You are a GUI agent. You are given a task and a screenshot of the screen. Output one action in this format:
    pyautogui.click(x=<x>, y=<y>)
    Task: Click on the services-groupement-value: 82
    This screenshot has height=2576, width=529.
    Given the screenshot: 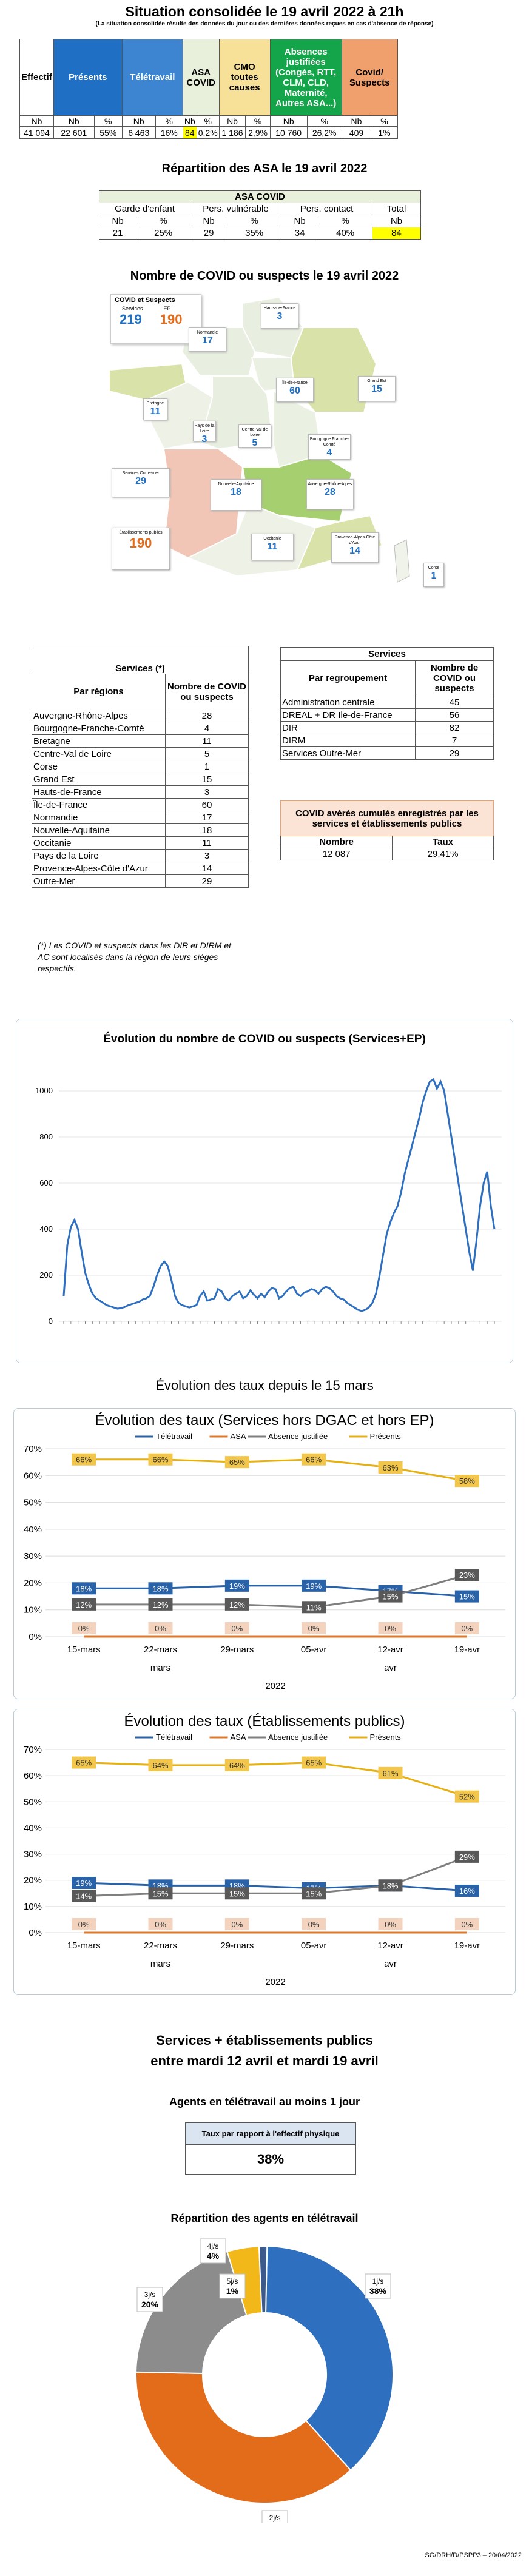 What is the action you would take?
    pyautogui.click(x=454, y=727)
    